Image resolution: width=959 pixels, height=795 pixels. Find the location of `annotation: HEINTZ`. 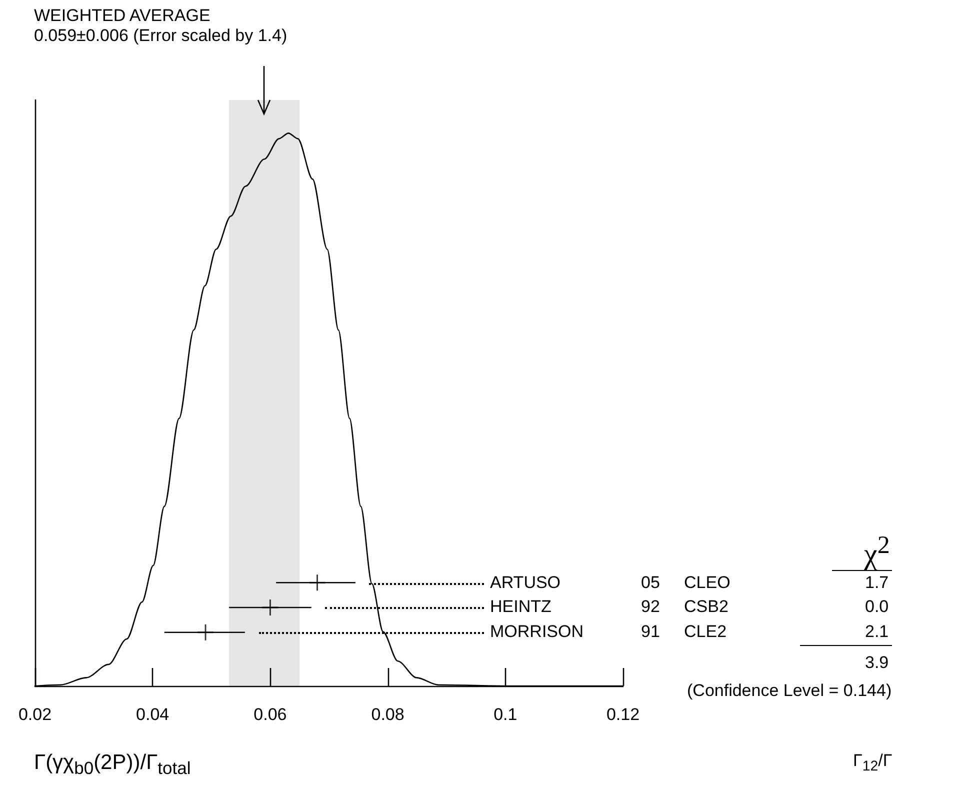

annotation: HEINTZ is located at coordinates (521, 606).